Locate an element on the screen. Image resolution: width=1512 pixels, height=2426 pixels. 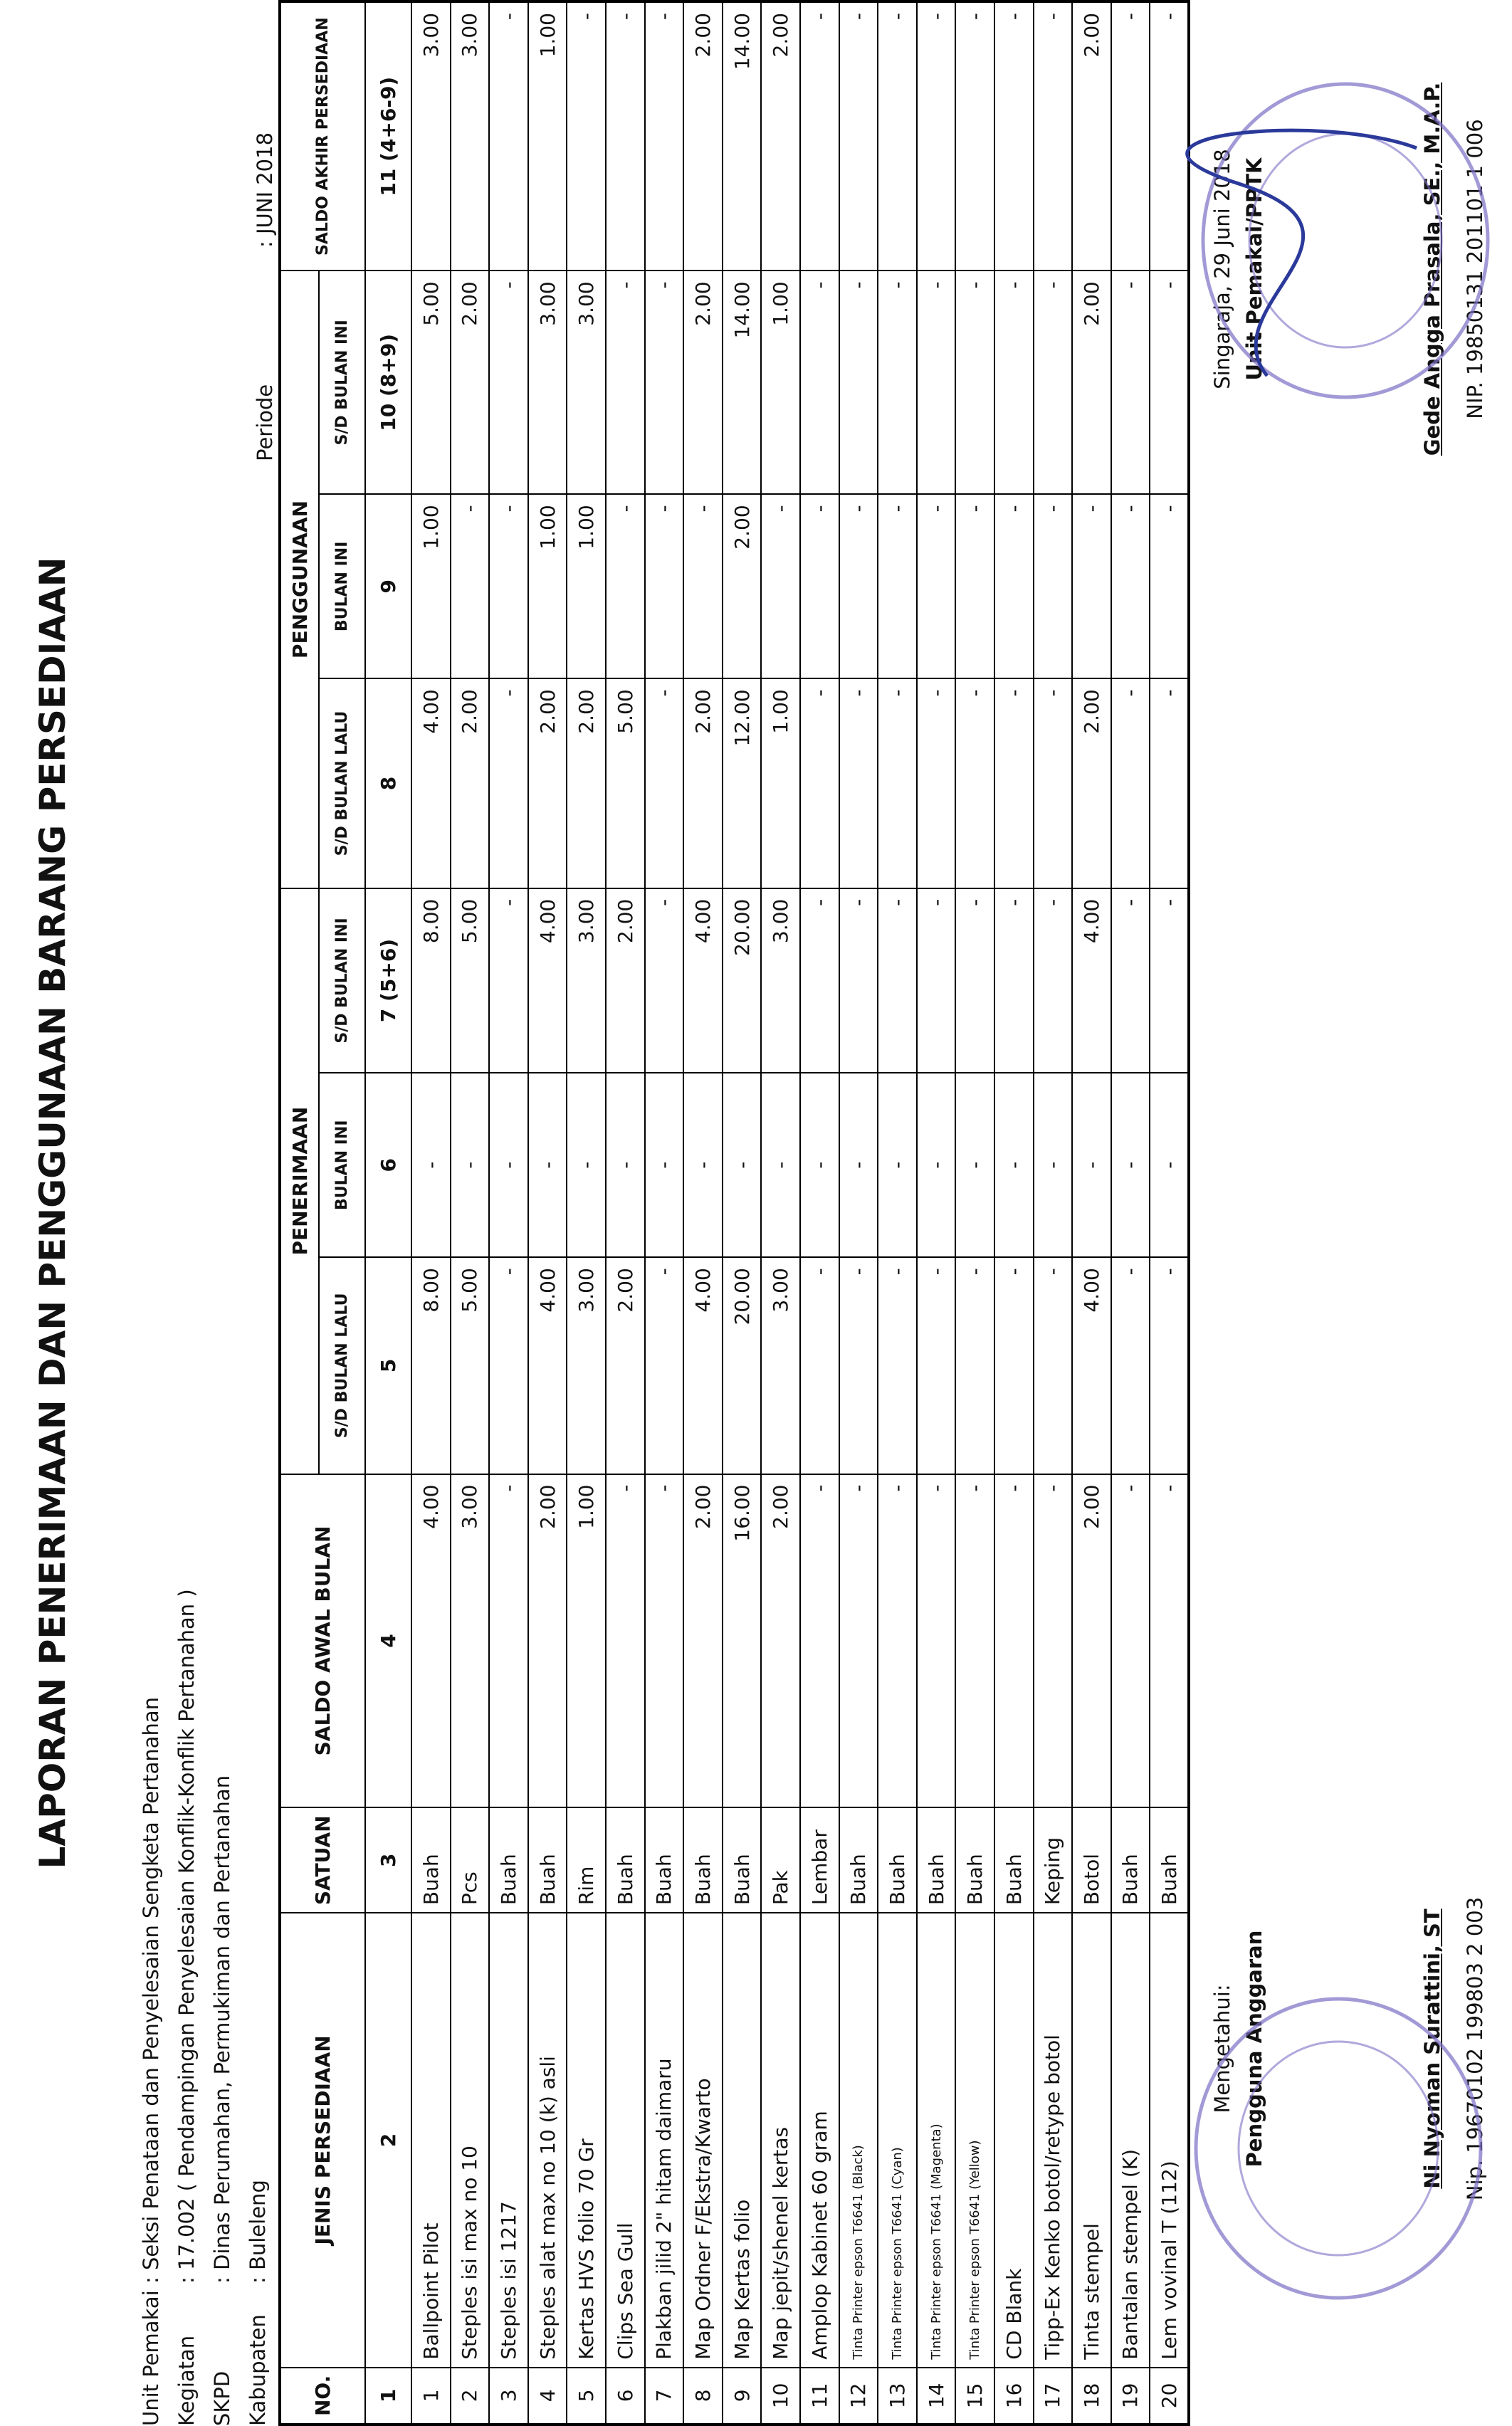
table-cell: 3 is located at coordinates (508, 2396).